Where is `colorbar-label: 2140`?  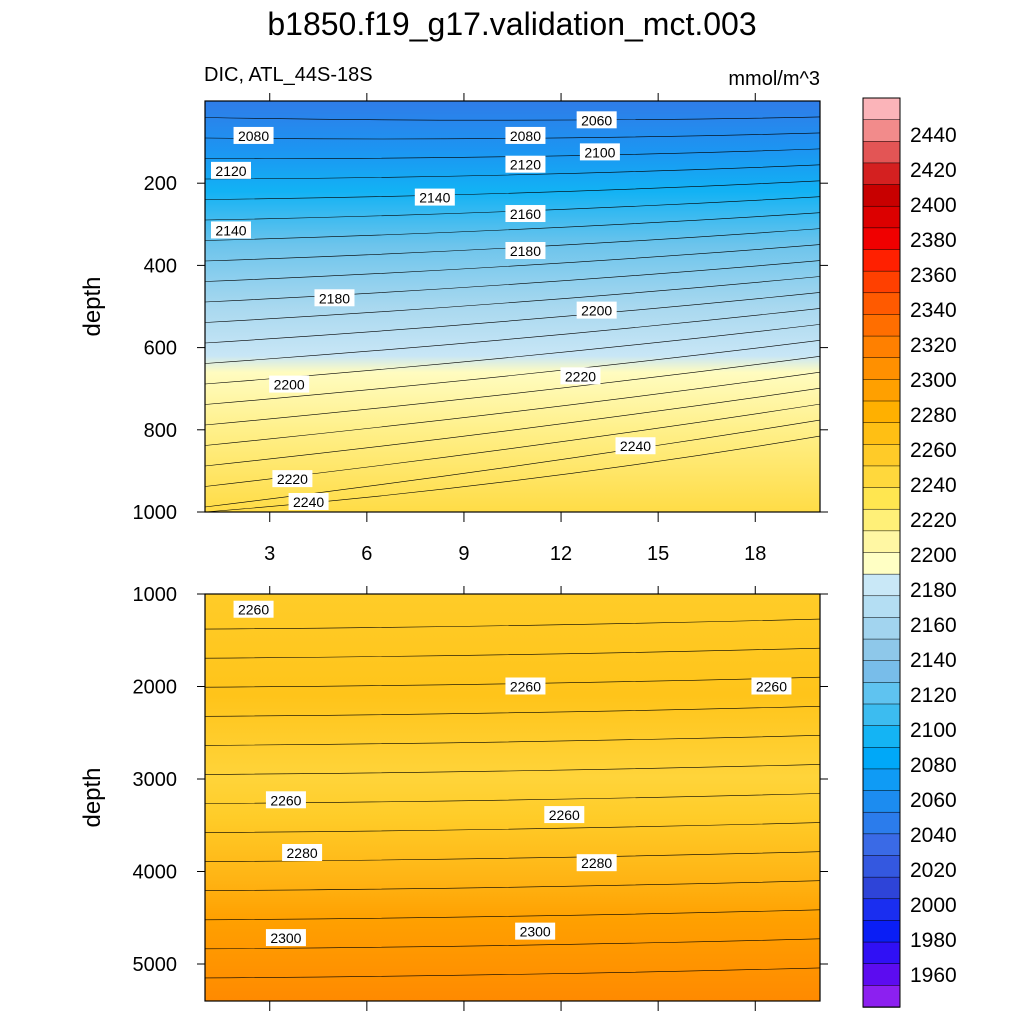
colorbar-label: 2140 is located at coordinates (933, 660).